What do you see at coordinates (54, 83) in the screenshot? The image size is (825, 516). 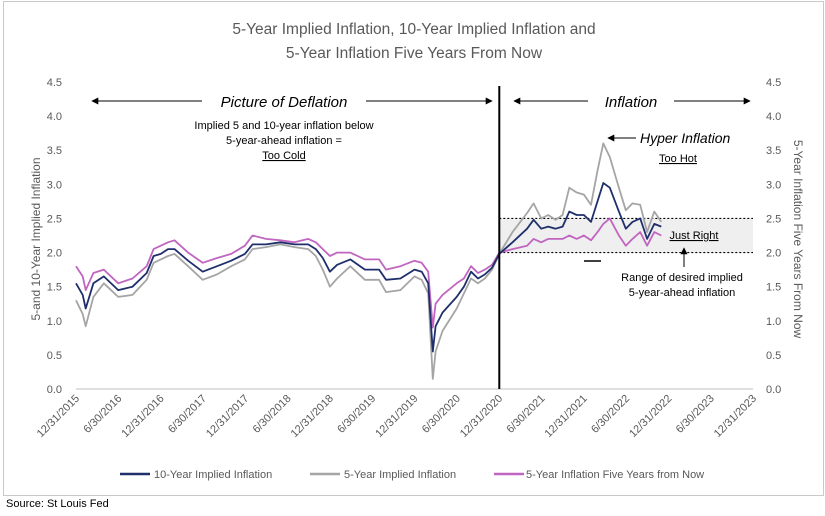 I see `y-tick-left-label: 4.5` at bounding box center [54, 83].